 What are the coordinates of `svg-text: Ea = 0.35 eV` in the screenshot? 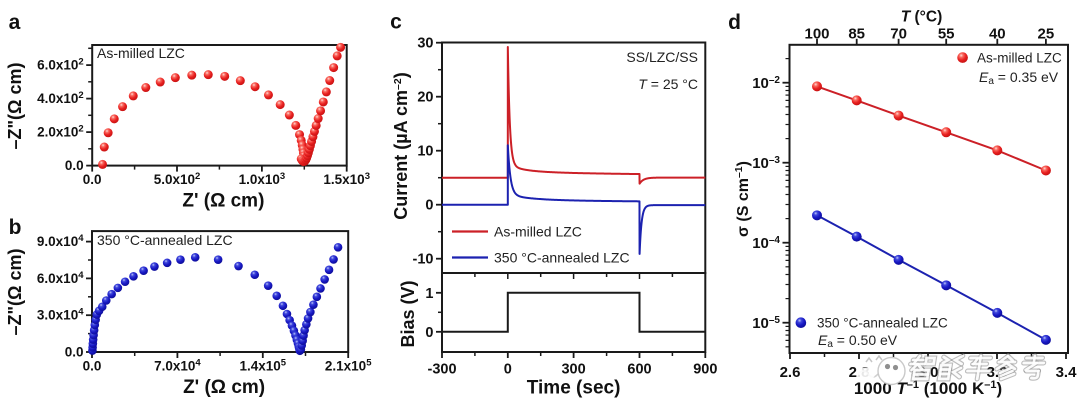 It's located at (1019, 78).